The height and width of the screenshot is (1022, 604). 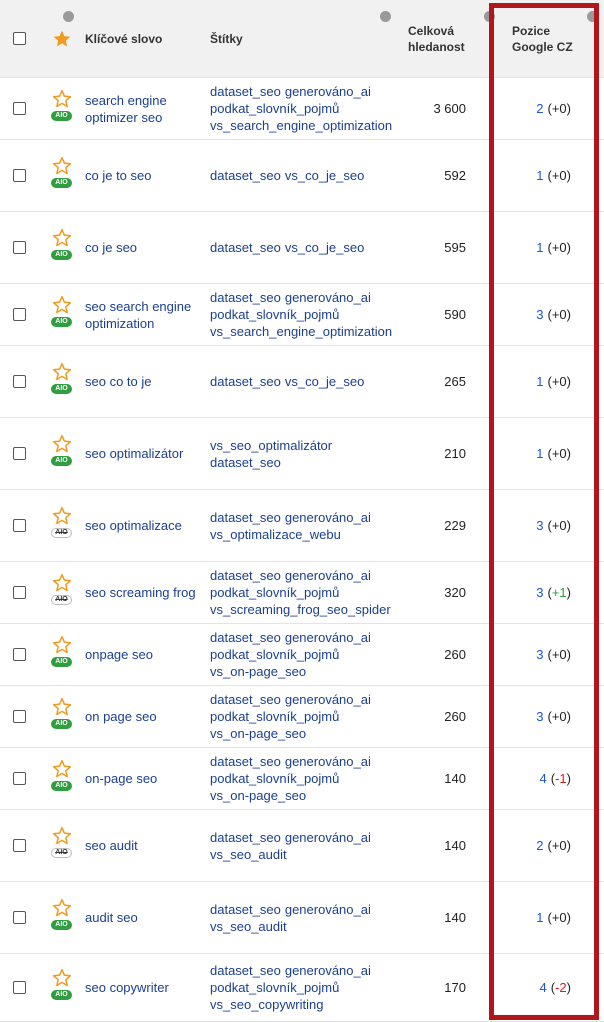 What do you see at coordinates (140, 592) in the screenshot?
I see `keyword-link: seo screaming frog` at bounding box center [140, 592].